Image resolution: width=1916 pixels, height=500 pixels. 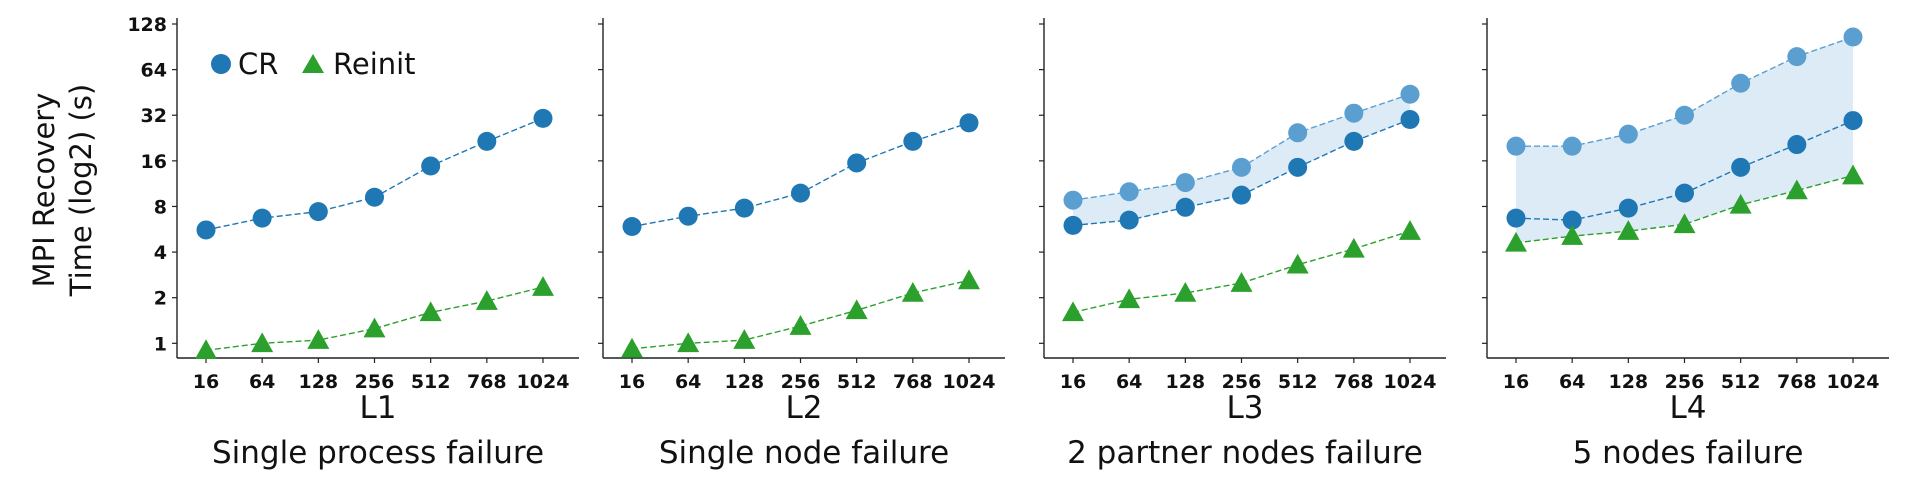 I want to click on y-axis-label-line1: MPI Recovery, so click(x=44, y=190).